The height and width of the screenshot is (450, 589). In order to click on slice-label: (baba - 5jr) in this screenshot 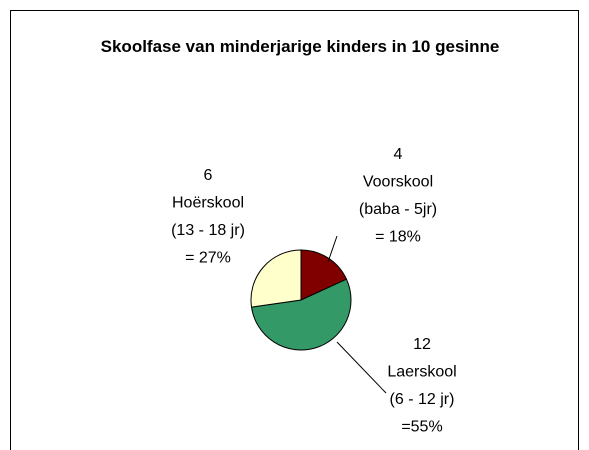, I will do `click(398, 209)`.